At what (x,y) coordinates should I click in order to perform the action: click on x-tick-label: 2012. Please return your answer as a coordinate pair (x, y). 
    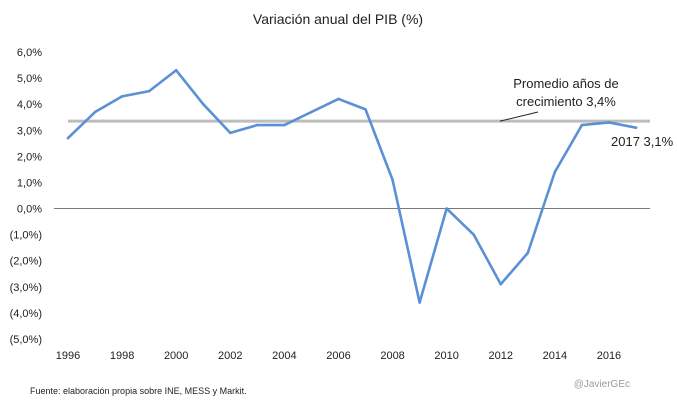
    Looking at the image, I should click on (501, 356).